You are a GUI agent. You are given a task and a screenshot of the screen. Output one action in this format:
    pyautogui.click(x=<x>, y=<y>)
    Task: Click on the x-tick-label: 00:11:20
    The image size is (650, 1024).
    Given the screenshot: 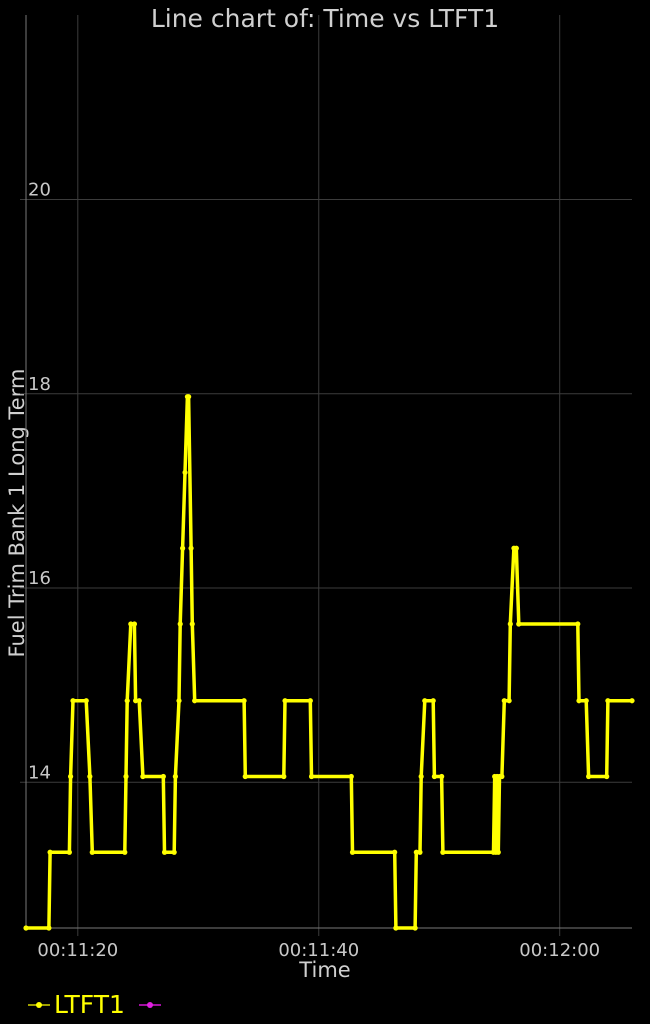 What is the action you would take?
    pyautogui.click(x=77, y=950)
    